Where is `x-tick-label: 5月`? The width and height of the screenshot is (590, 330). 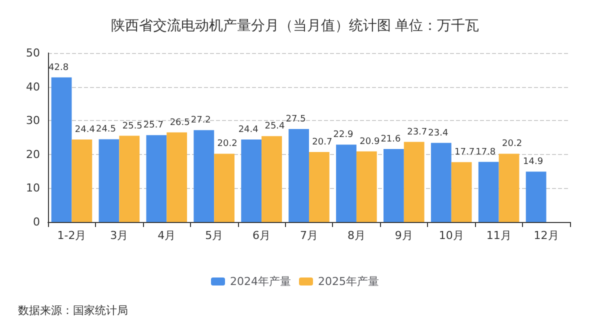 x-tick-label: 5月 is located at coordinates (214, 235).